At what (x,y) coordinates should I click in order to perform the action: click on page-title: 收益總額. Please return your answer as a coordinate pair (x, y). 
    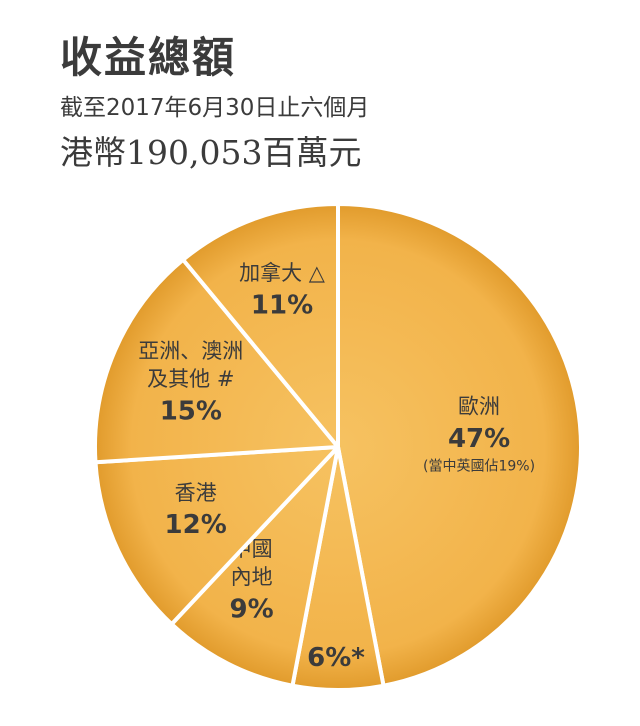
    Looking at the image, I should click on (148, 57).